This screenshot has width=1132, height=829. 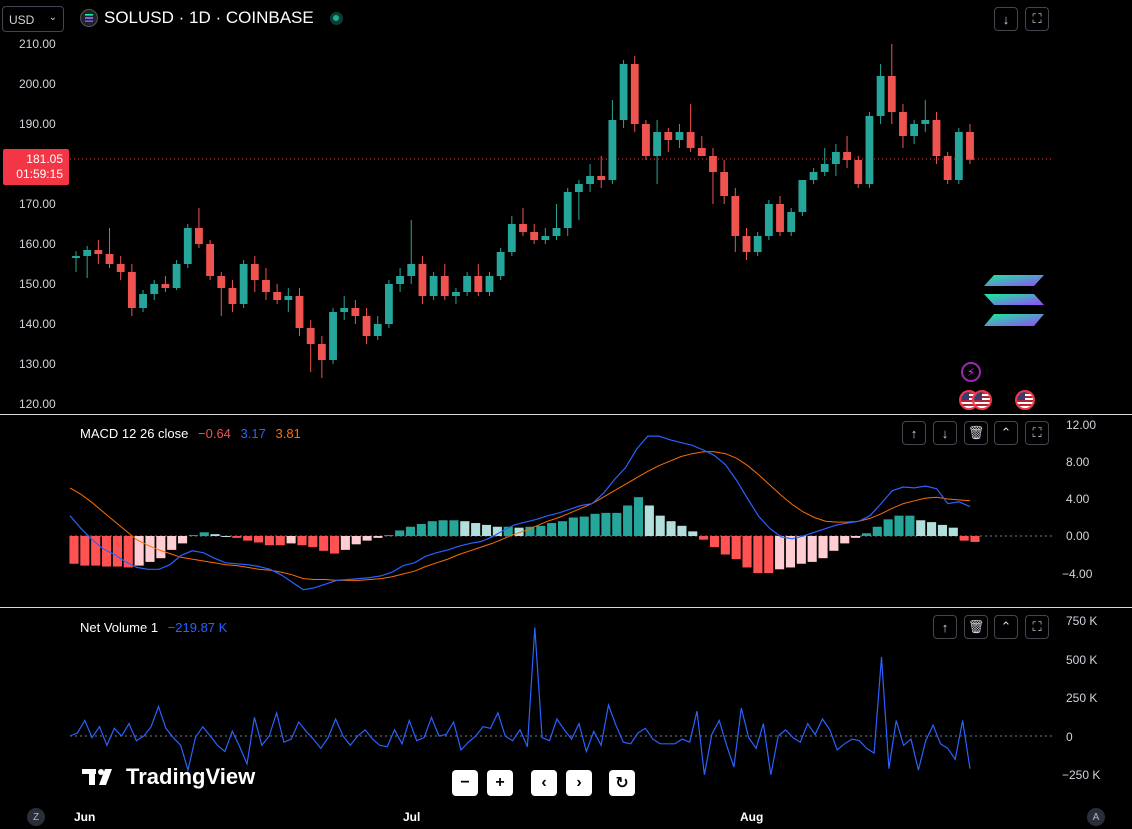 I want to click on netvol-legend: Net Volume 1 −219.87 K, so click(x=153, y=627).